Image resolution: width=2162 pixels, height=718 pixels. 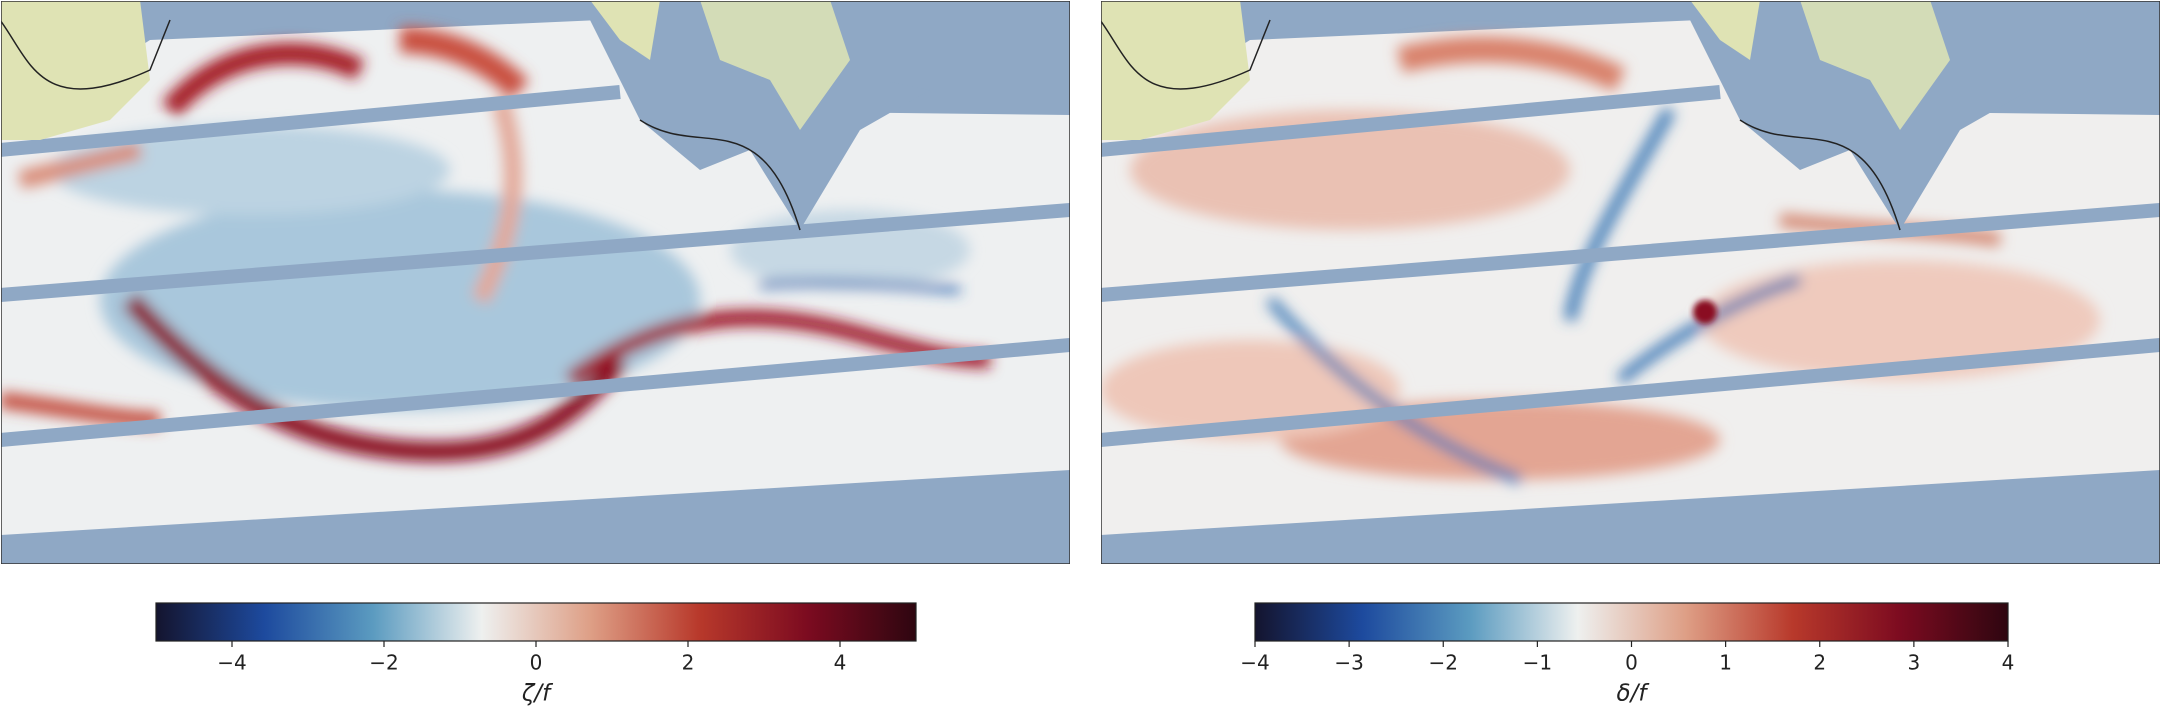 What do you see at coordinates (1725, 663) in the screenshot?
I see `tick-label: 1` at bounding box center [1725, 663].